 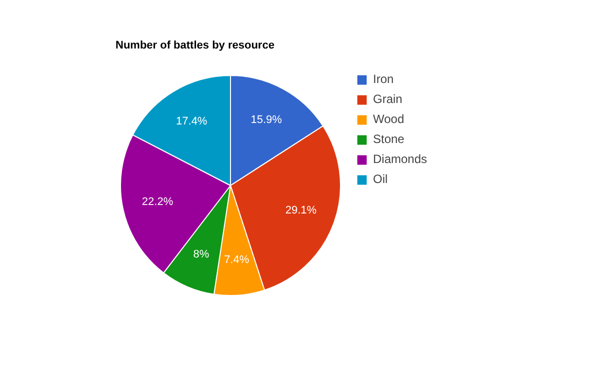 I want to click on legend-label: Wood, so click(x=388, y=119).